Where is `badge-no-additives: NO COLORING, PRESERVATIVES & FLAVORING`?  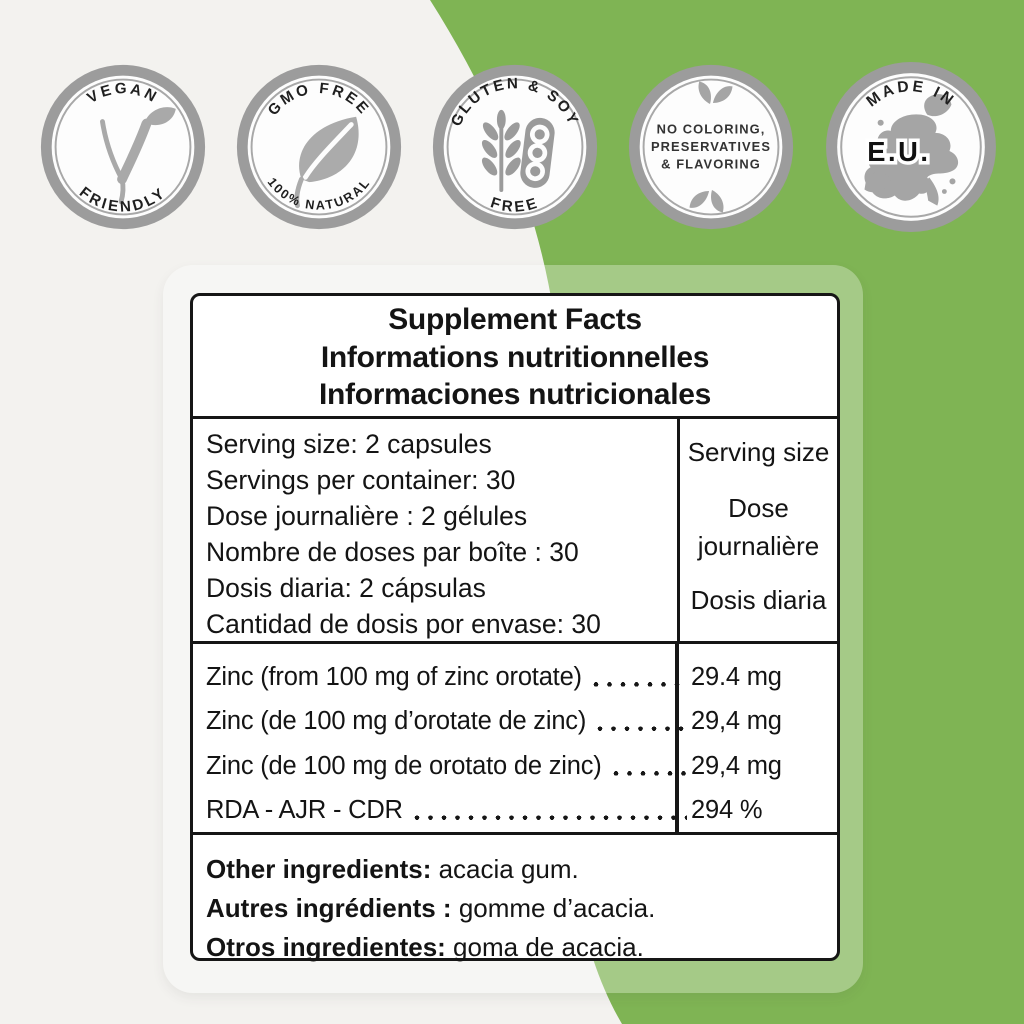 badge-no-additives: NO COLORING, PRESERVATIVES & FLAVORING is located at coordinates (711, 147).